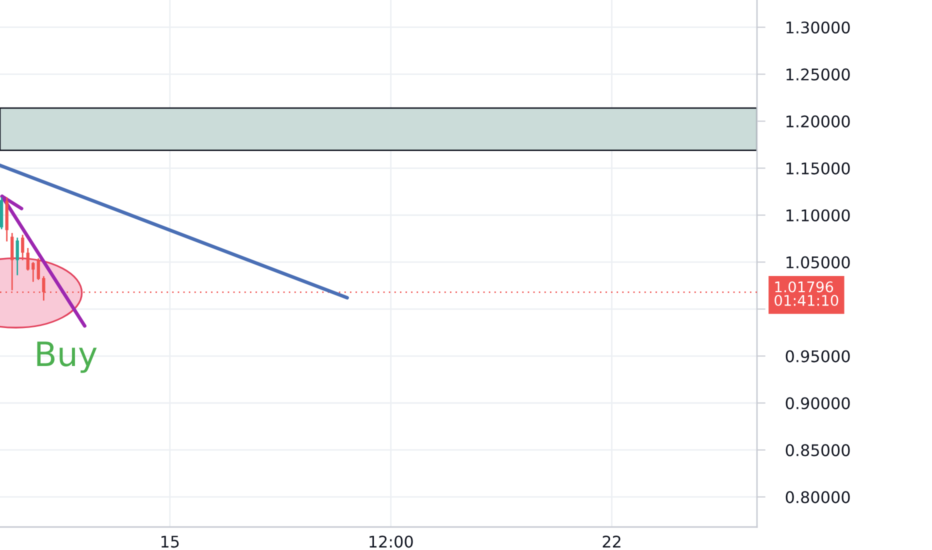 The height and width of the screenshot is (550, 932). What do you see at coordinates (818, 168) in the screenshot?
I see `y-tick-label: 1.15000` at bounding box center [818, 168].